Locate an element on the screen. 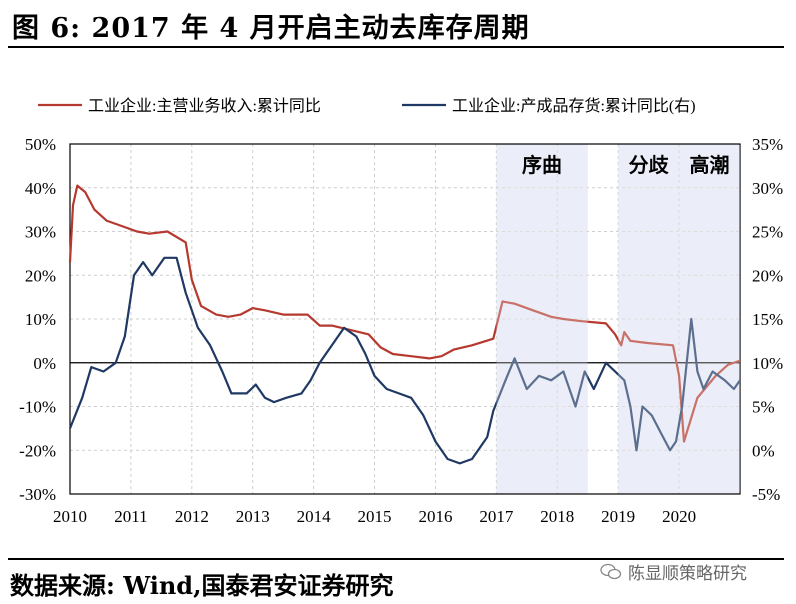 Image resolution: width=796 pixels, height=604 pixels. x-tick-label: 2011 is located at coordinates (130, 516).